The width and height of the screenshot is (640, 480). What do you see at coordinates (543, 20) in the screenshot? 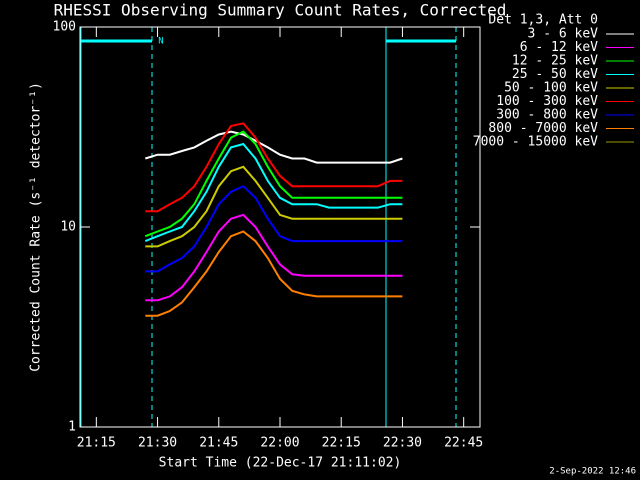
I see `legend-title: Det 1,3, Att 0` at bounding box center [543, 20].